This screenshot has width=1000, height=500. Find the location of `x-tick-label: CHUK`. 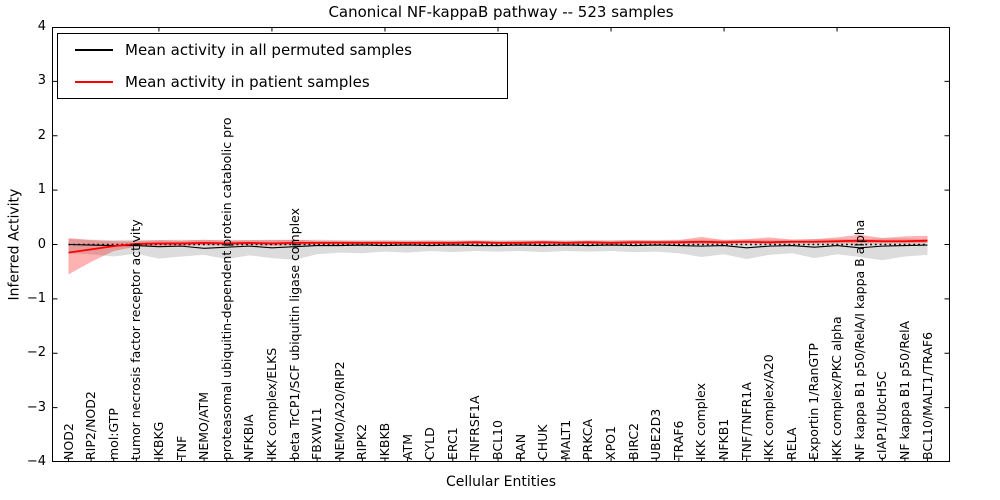

x-tick-label: CHUK is located at coordinates (543, 442).